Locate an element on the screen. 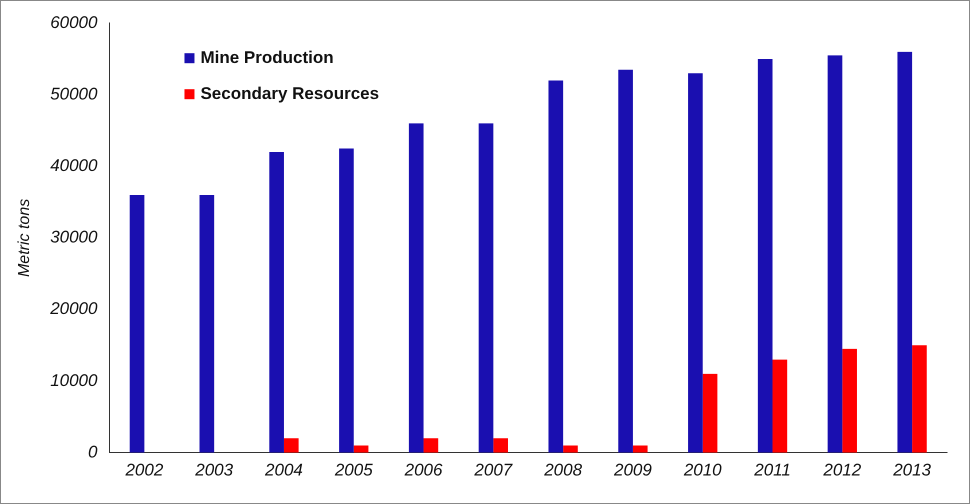 The height and width of the screenshot is (504, 970). y-tick-label: 30000 is located at coordinates (74, 237).